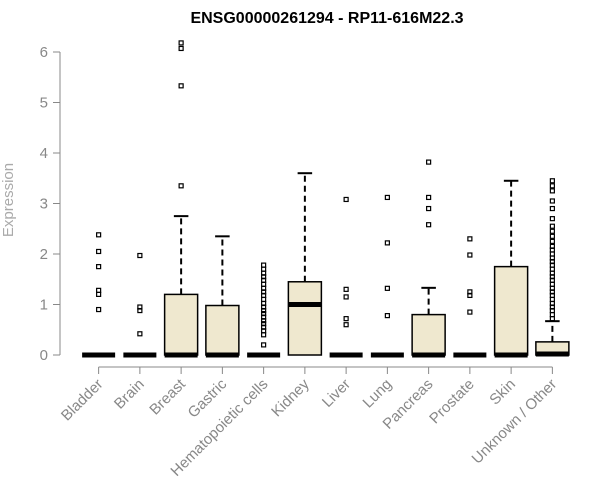 The width and height of the screenshot is (600, 500). I want to click on chart-title: ENSG00000261294 - RP11-616M22.3, so click(326, 18).